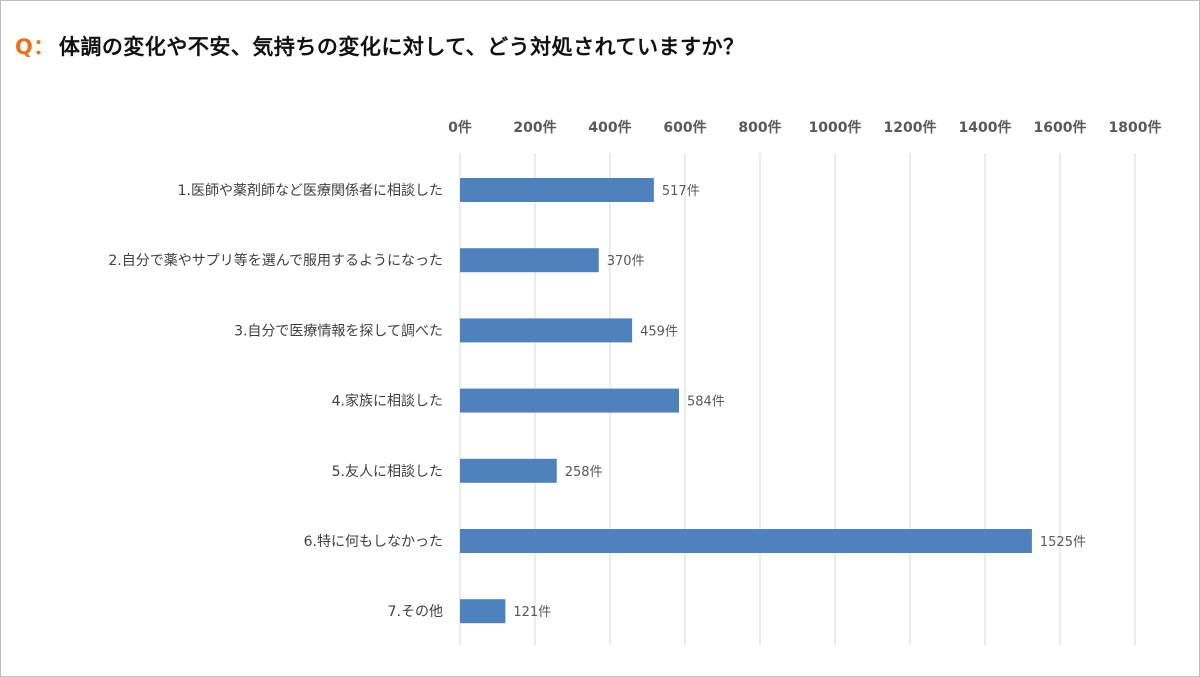 Image resolution: width=1200 pixels, height=677 pixels. Describe the element at coordinates (275, 260) in the screenshot. I see `category-label: 2.自分で薬やサプリ等を選んで服用するようになった` at that location.